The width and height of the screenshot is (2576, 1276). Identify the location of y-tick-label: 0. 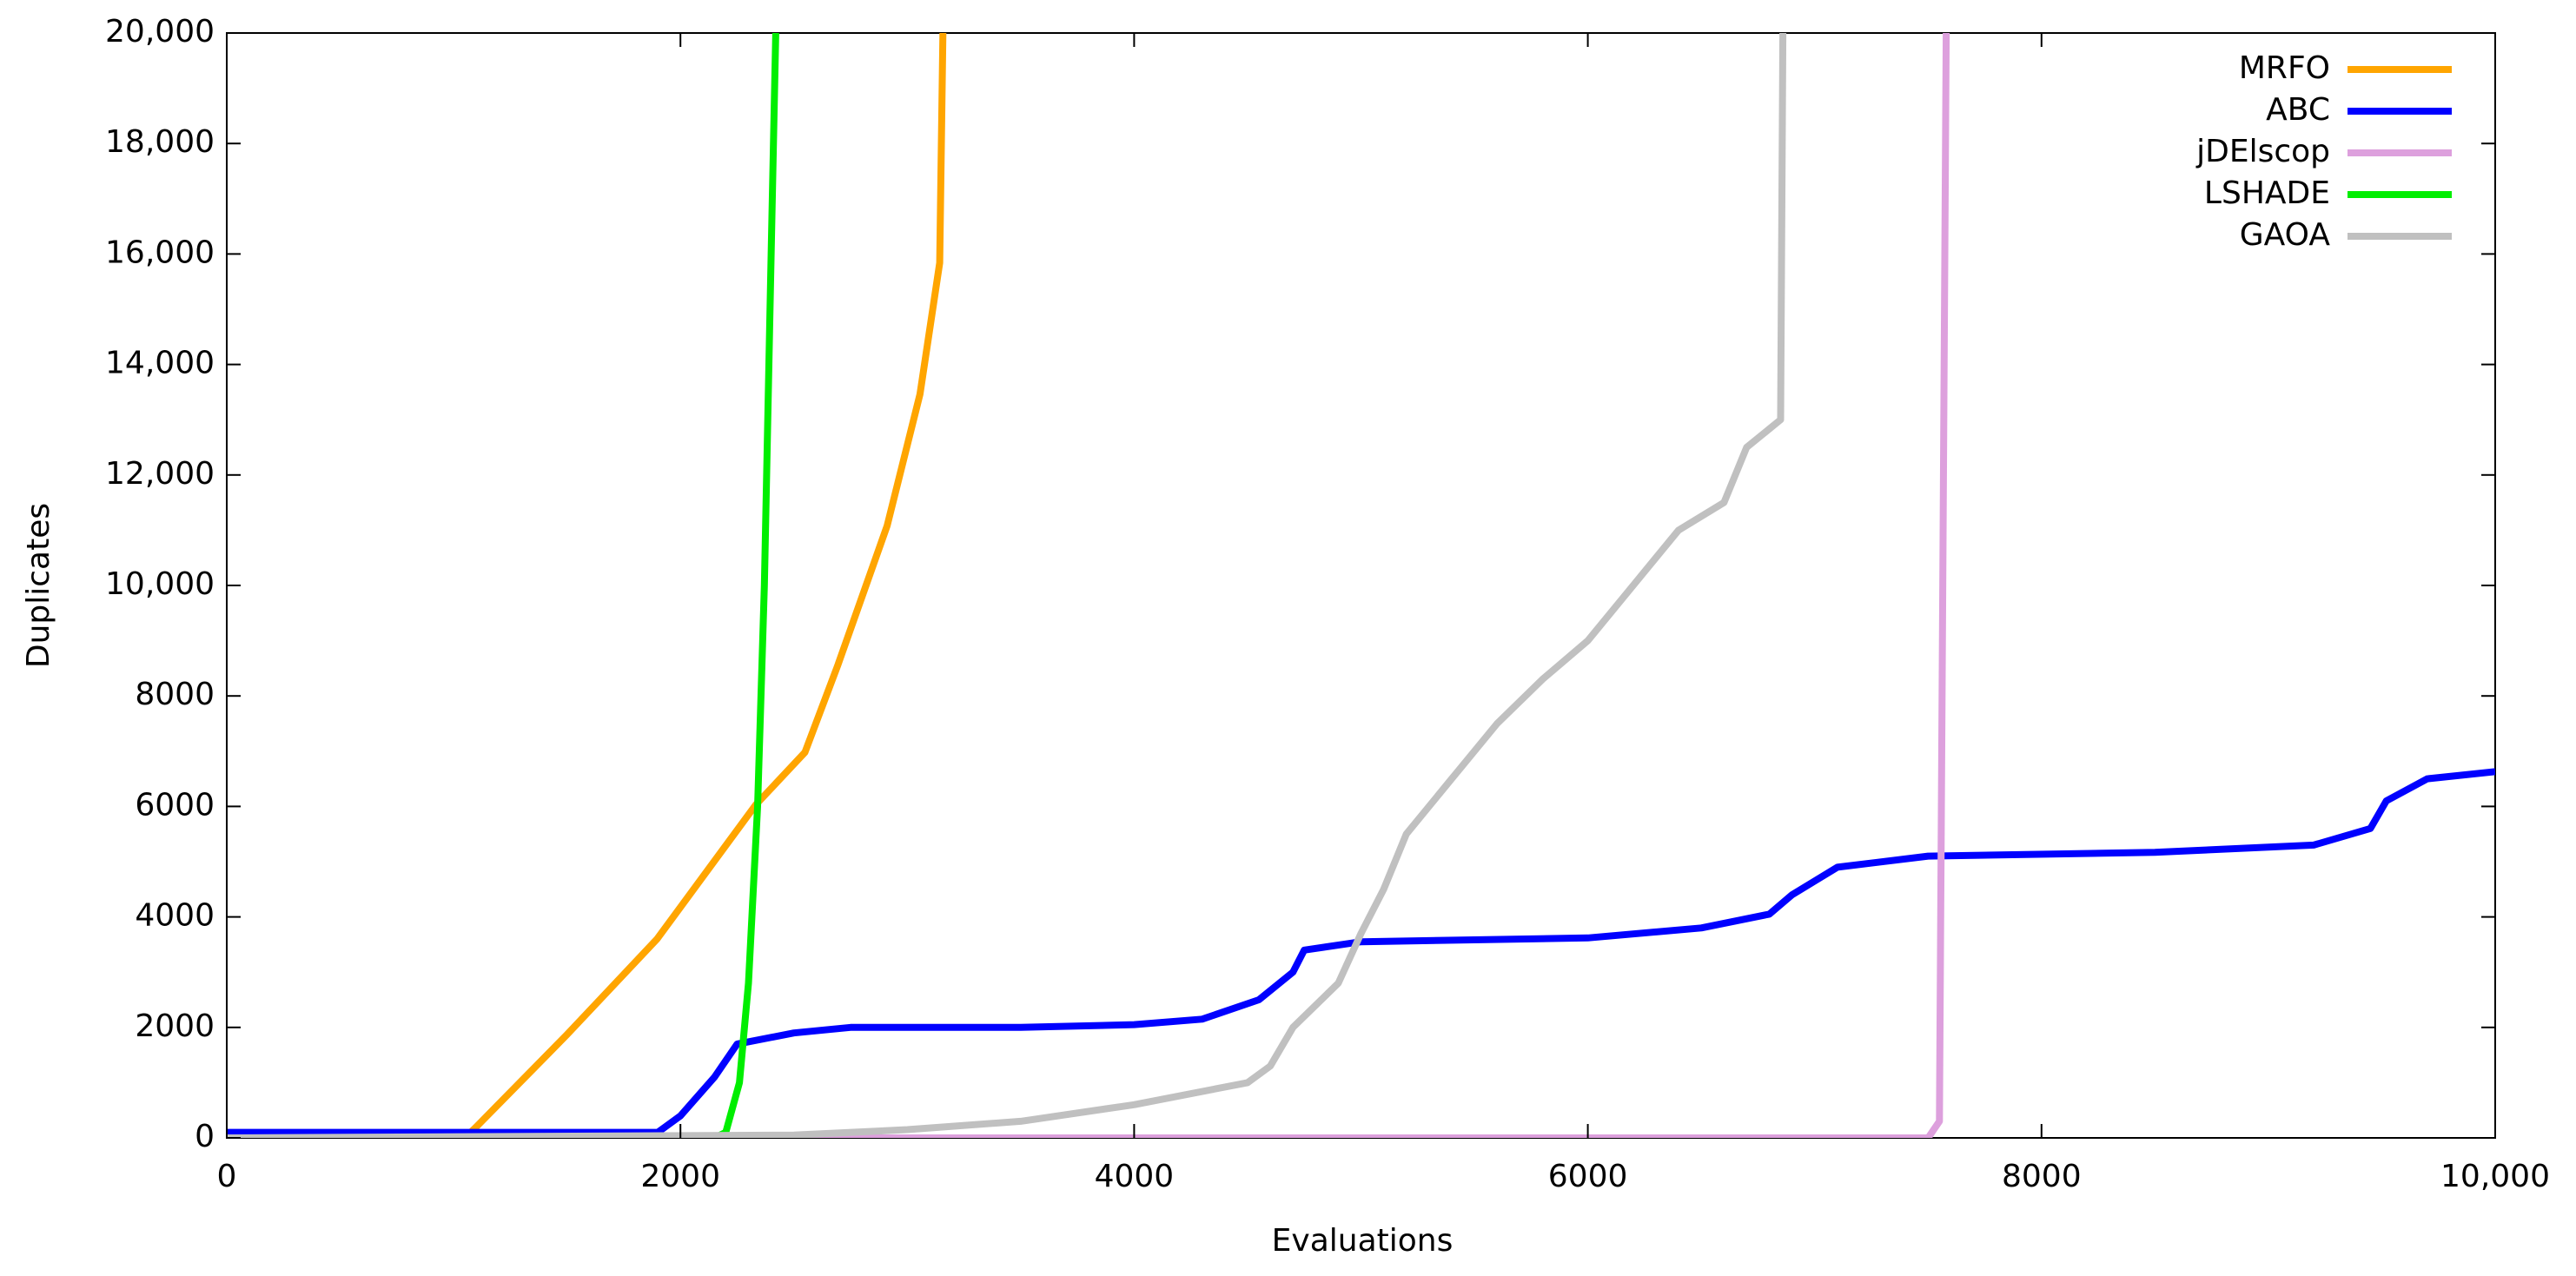
(205, 1137).